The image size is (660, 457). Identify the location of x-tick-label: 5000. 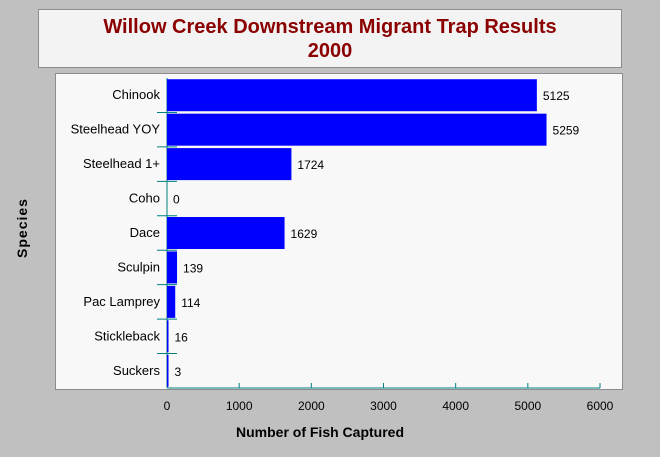
(527, 406).